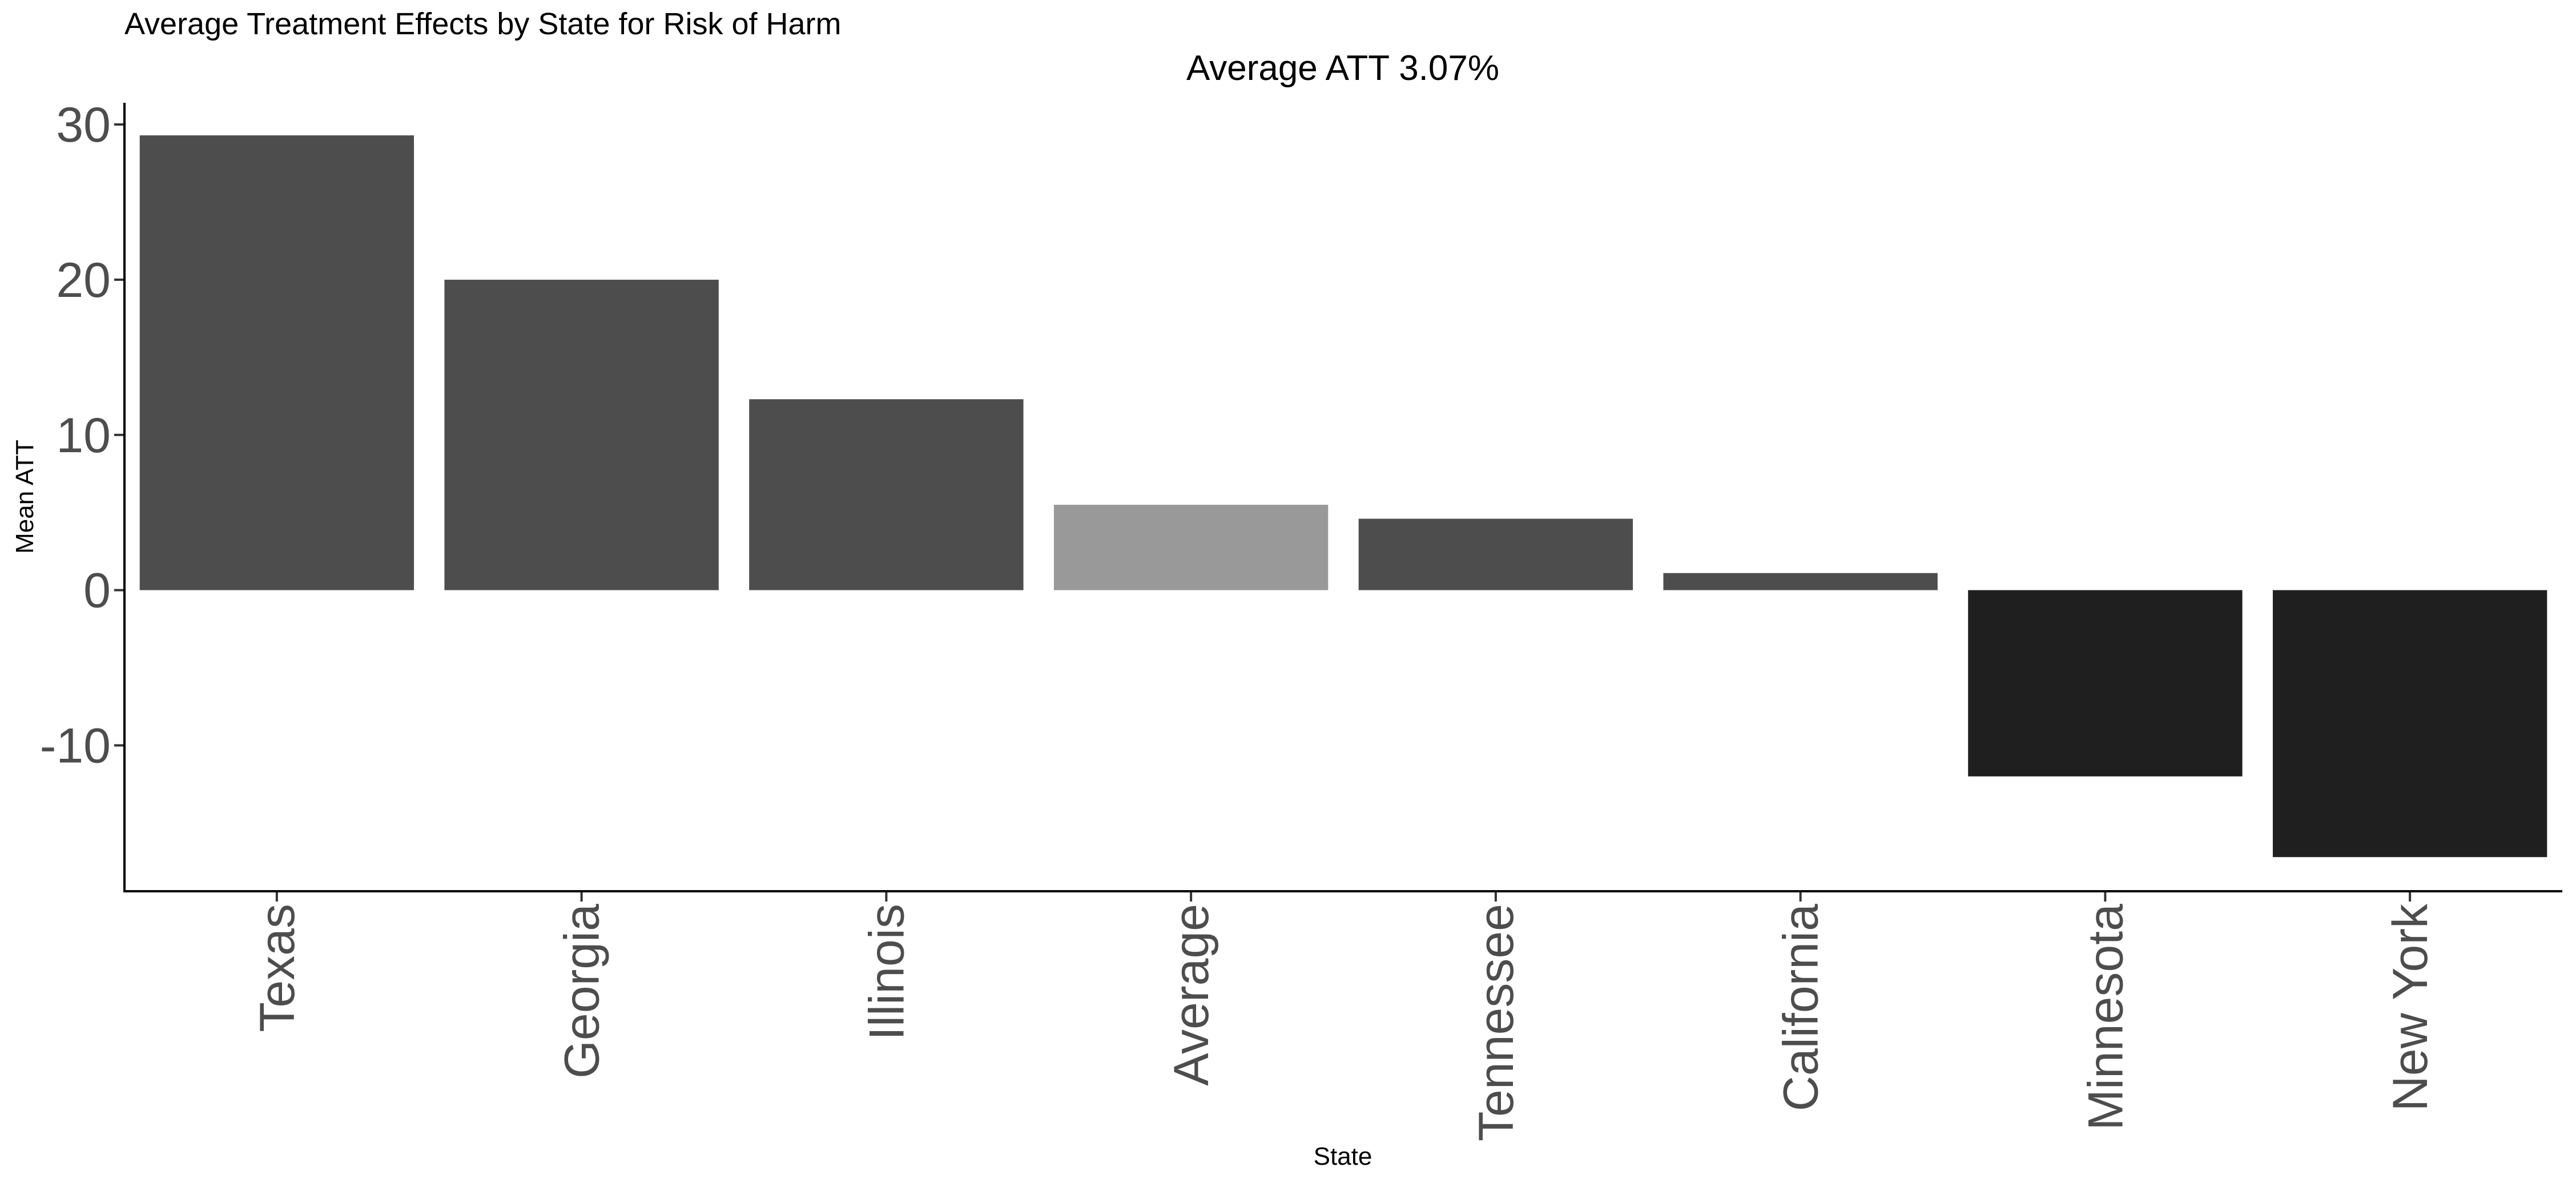  Describe the element at coordinates (1800, 581) in the screenshot. I see `bar-california` at that location.